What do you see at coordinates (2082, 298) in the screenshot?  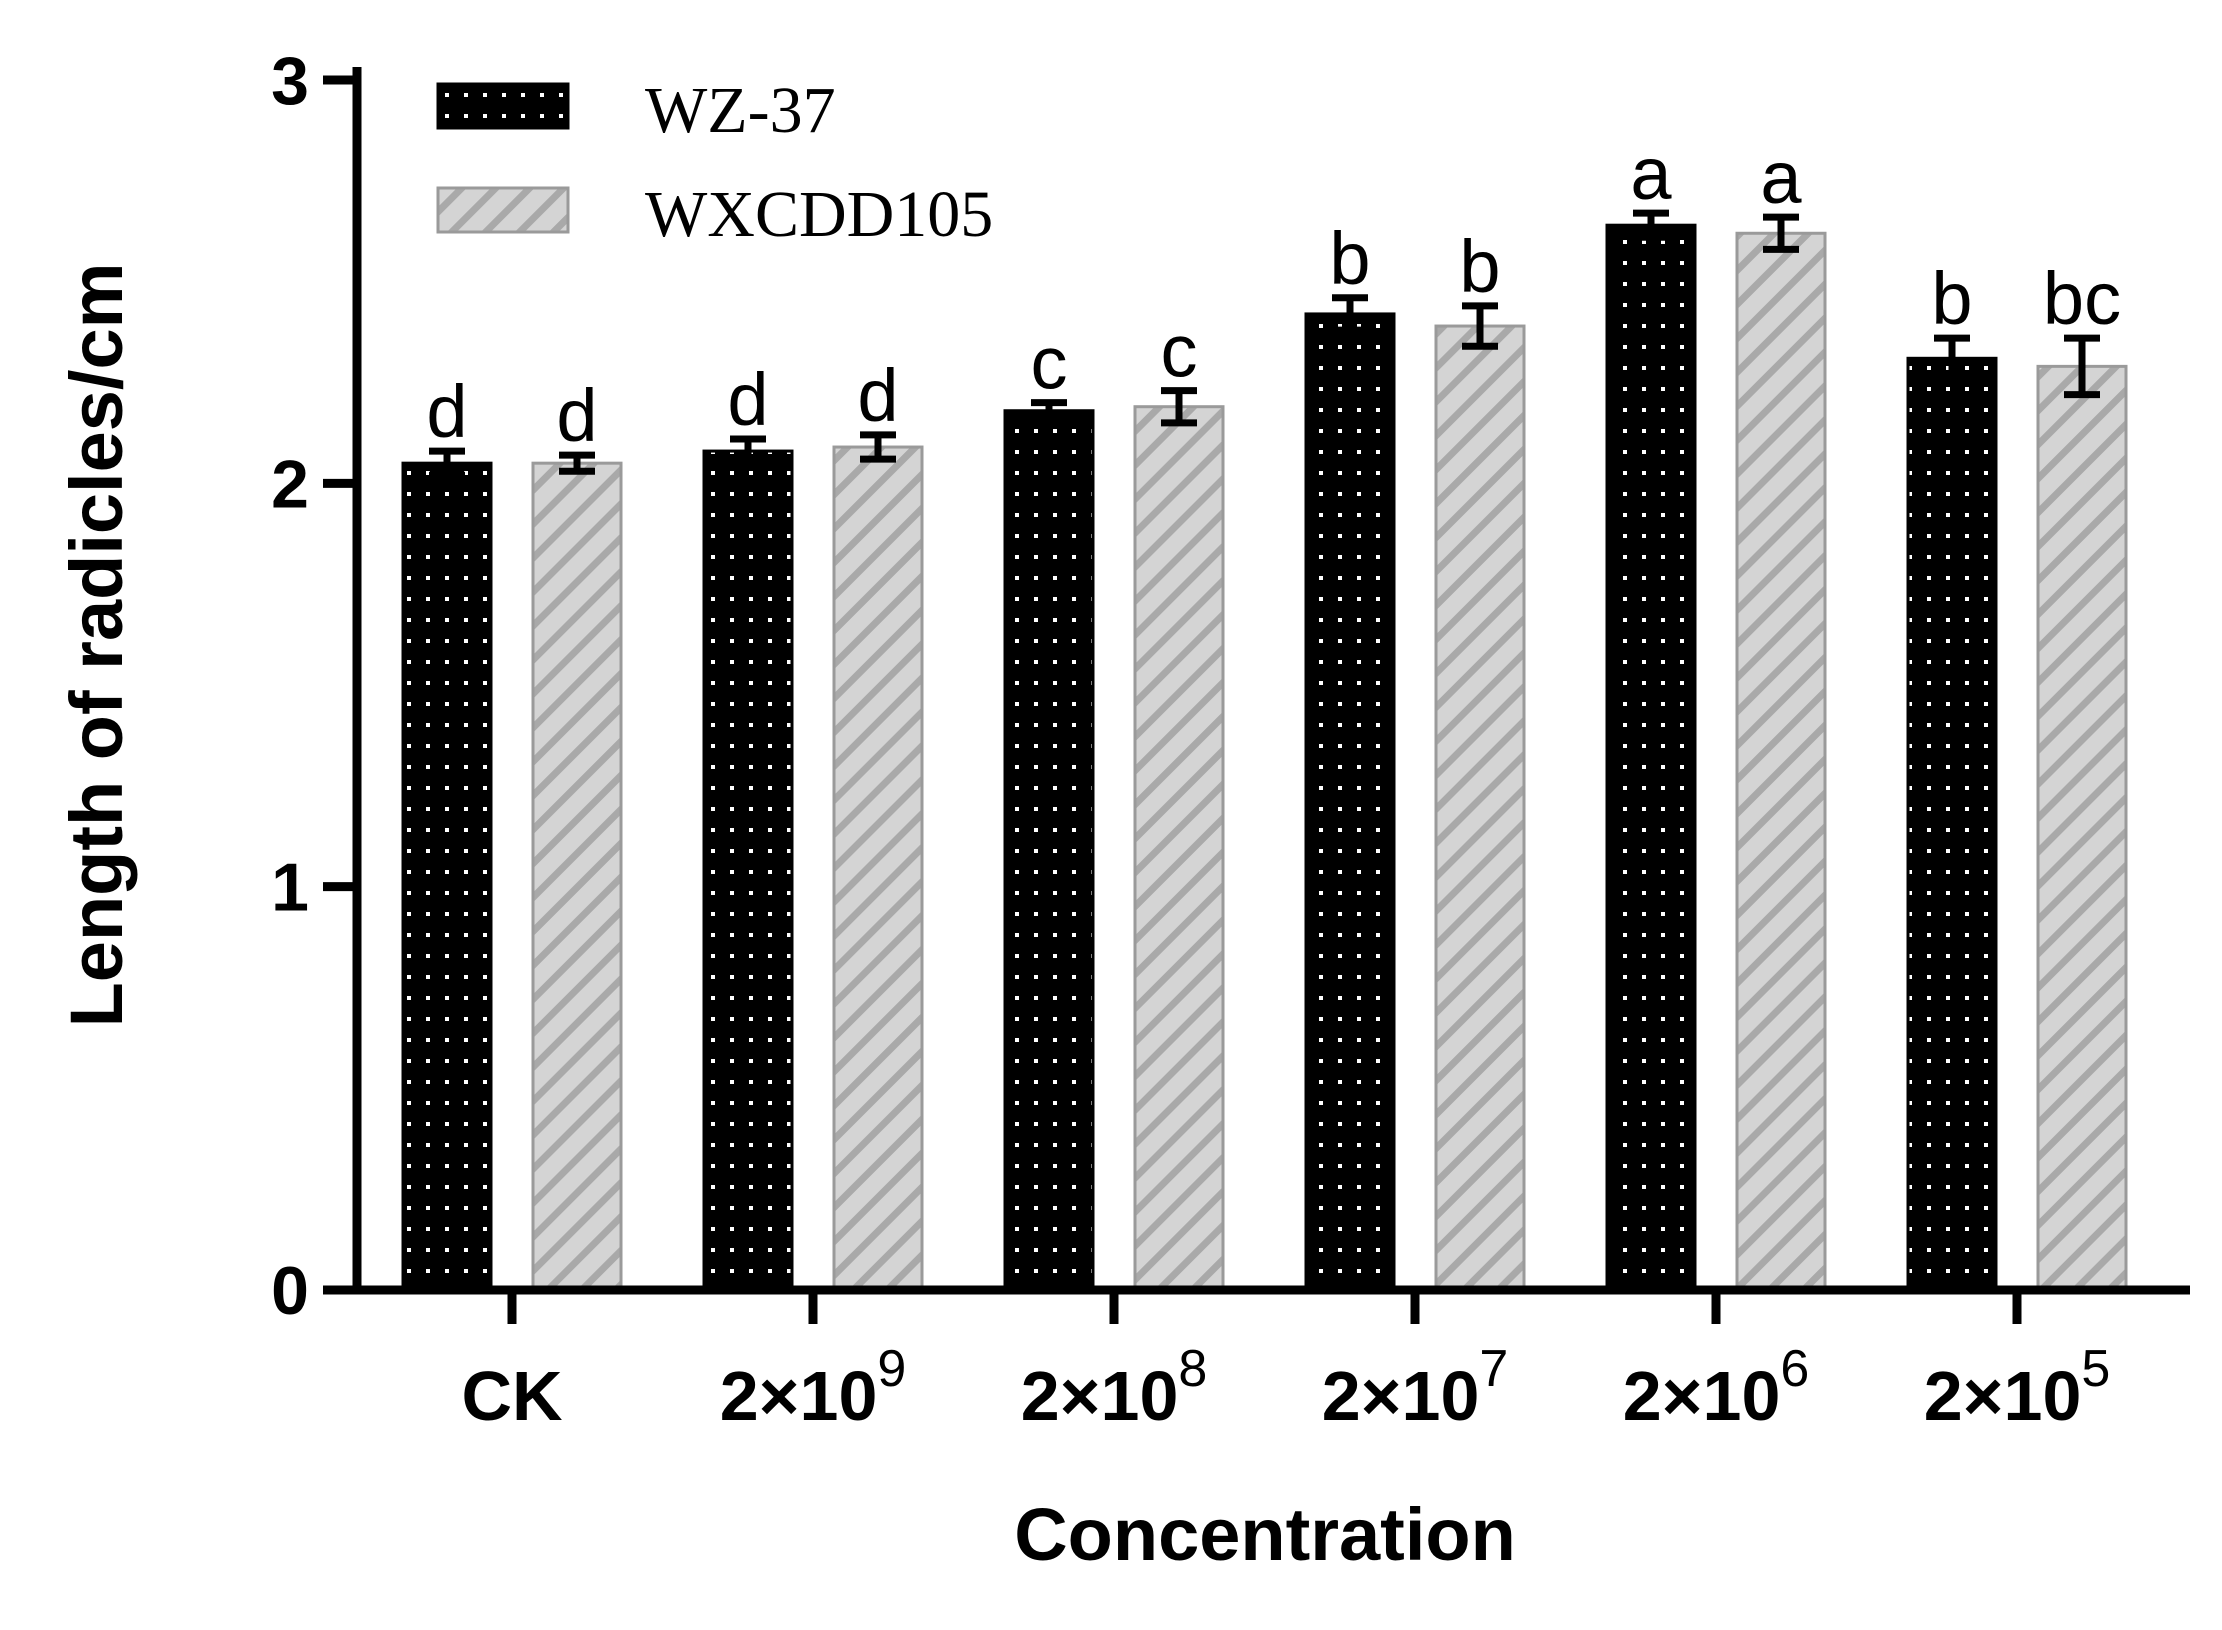 I see `significance-label: bc` at bounding box center [2082, 298].